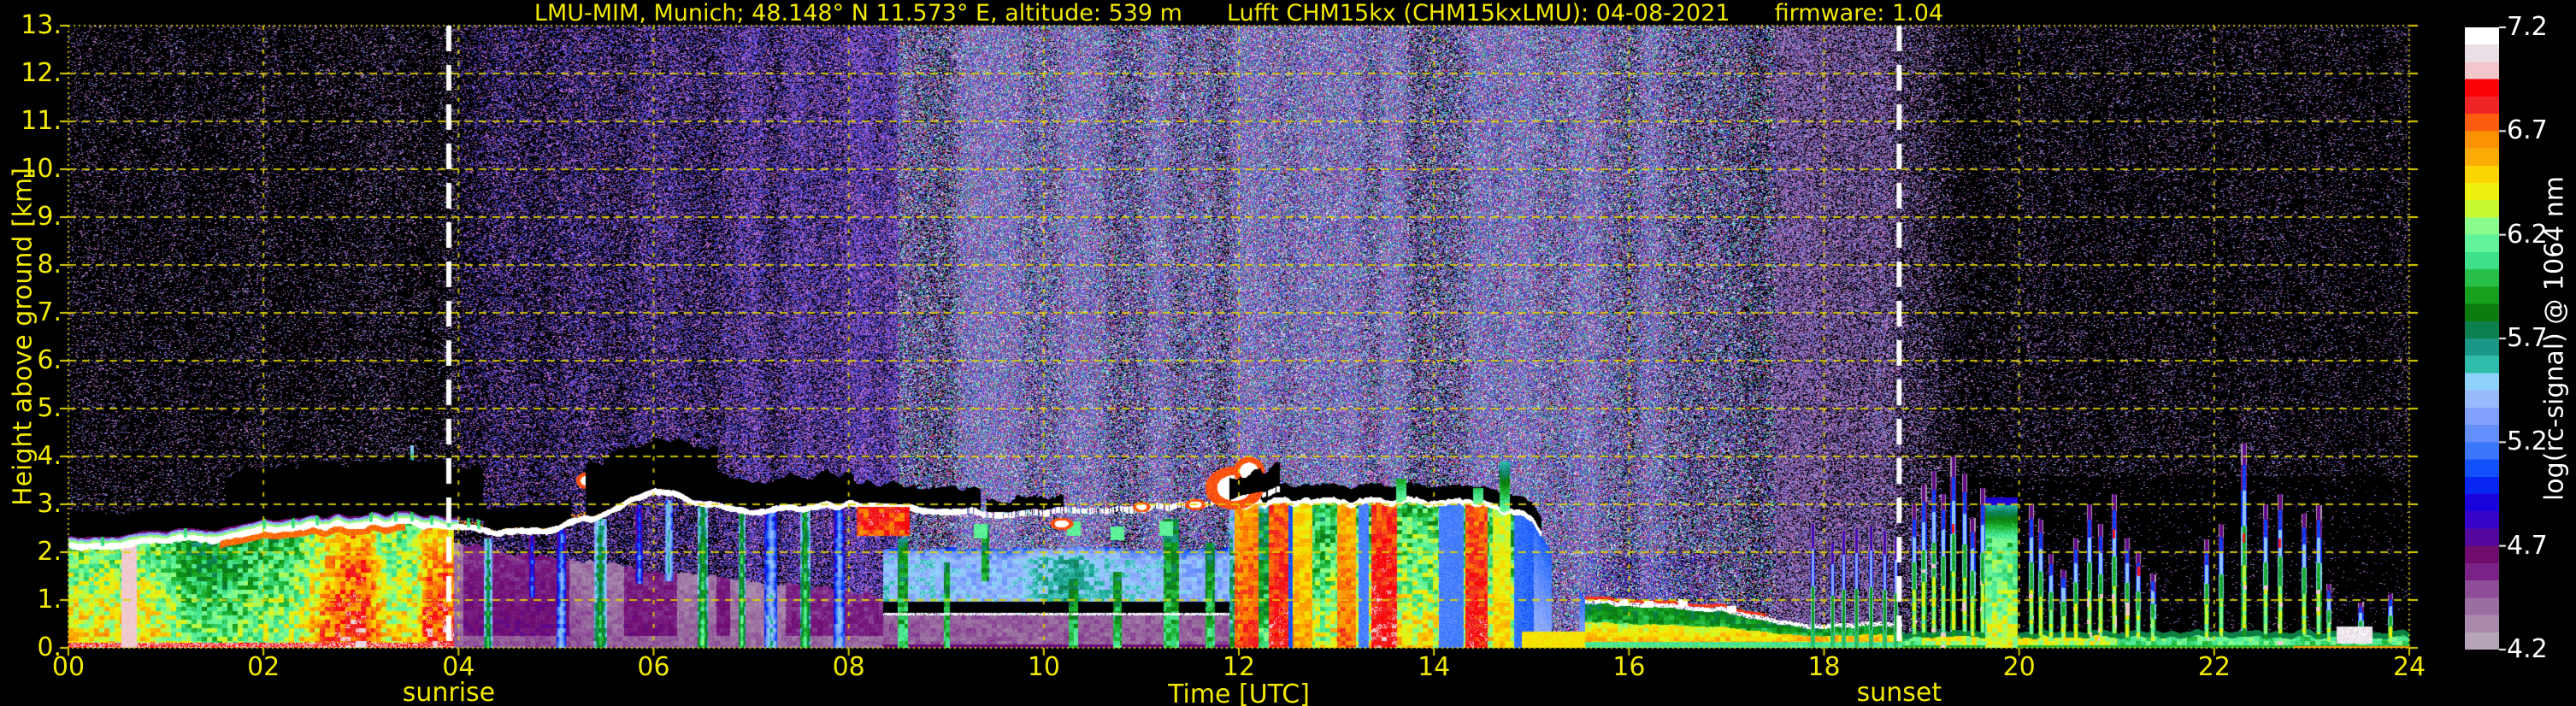  What do you see at coordinates (2527, 649) in the screenshot?
I see `colorbar-tick-label: 4.2` at bounding box center [2527, 649].